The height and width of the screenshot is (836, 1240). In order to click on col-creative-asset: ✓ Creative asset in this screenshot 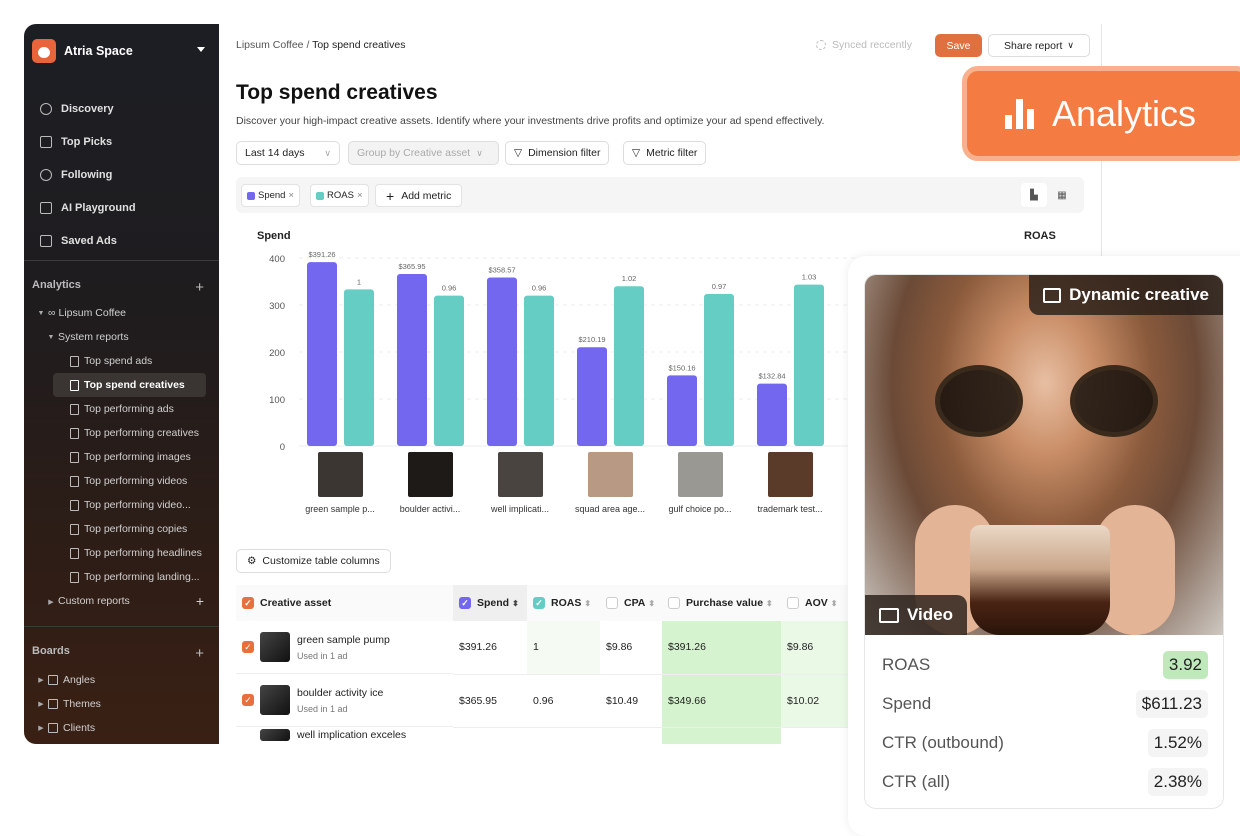, I will do `click(344, 603)`.